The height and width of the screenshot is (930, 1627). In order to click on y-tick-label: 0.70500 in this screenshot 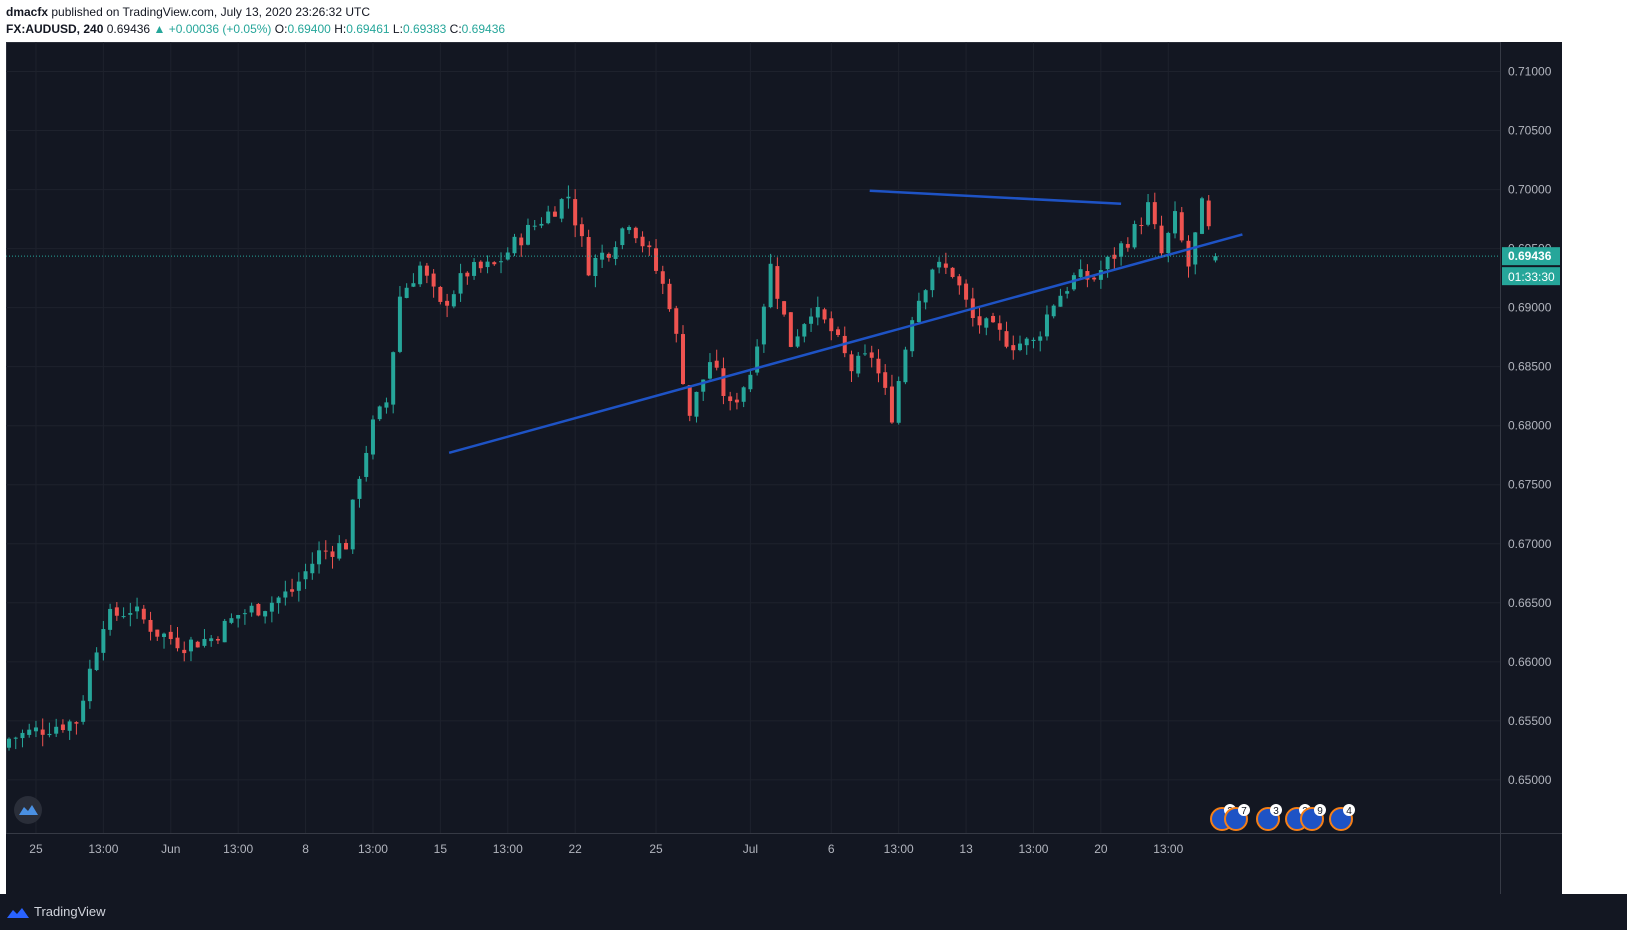, I will do `click(1530, 131)`.